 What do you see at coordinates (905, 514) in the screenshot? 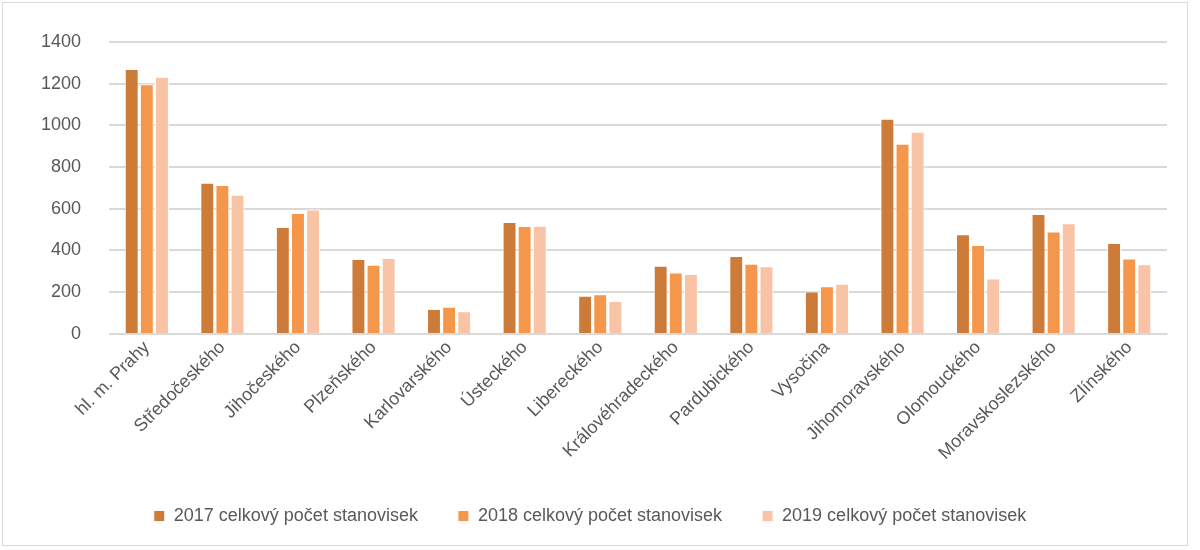
I see `legend-label: 2019 celkový počet stanovisek` at bounding box center [905, 514].